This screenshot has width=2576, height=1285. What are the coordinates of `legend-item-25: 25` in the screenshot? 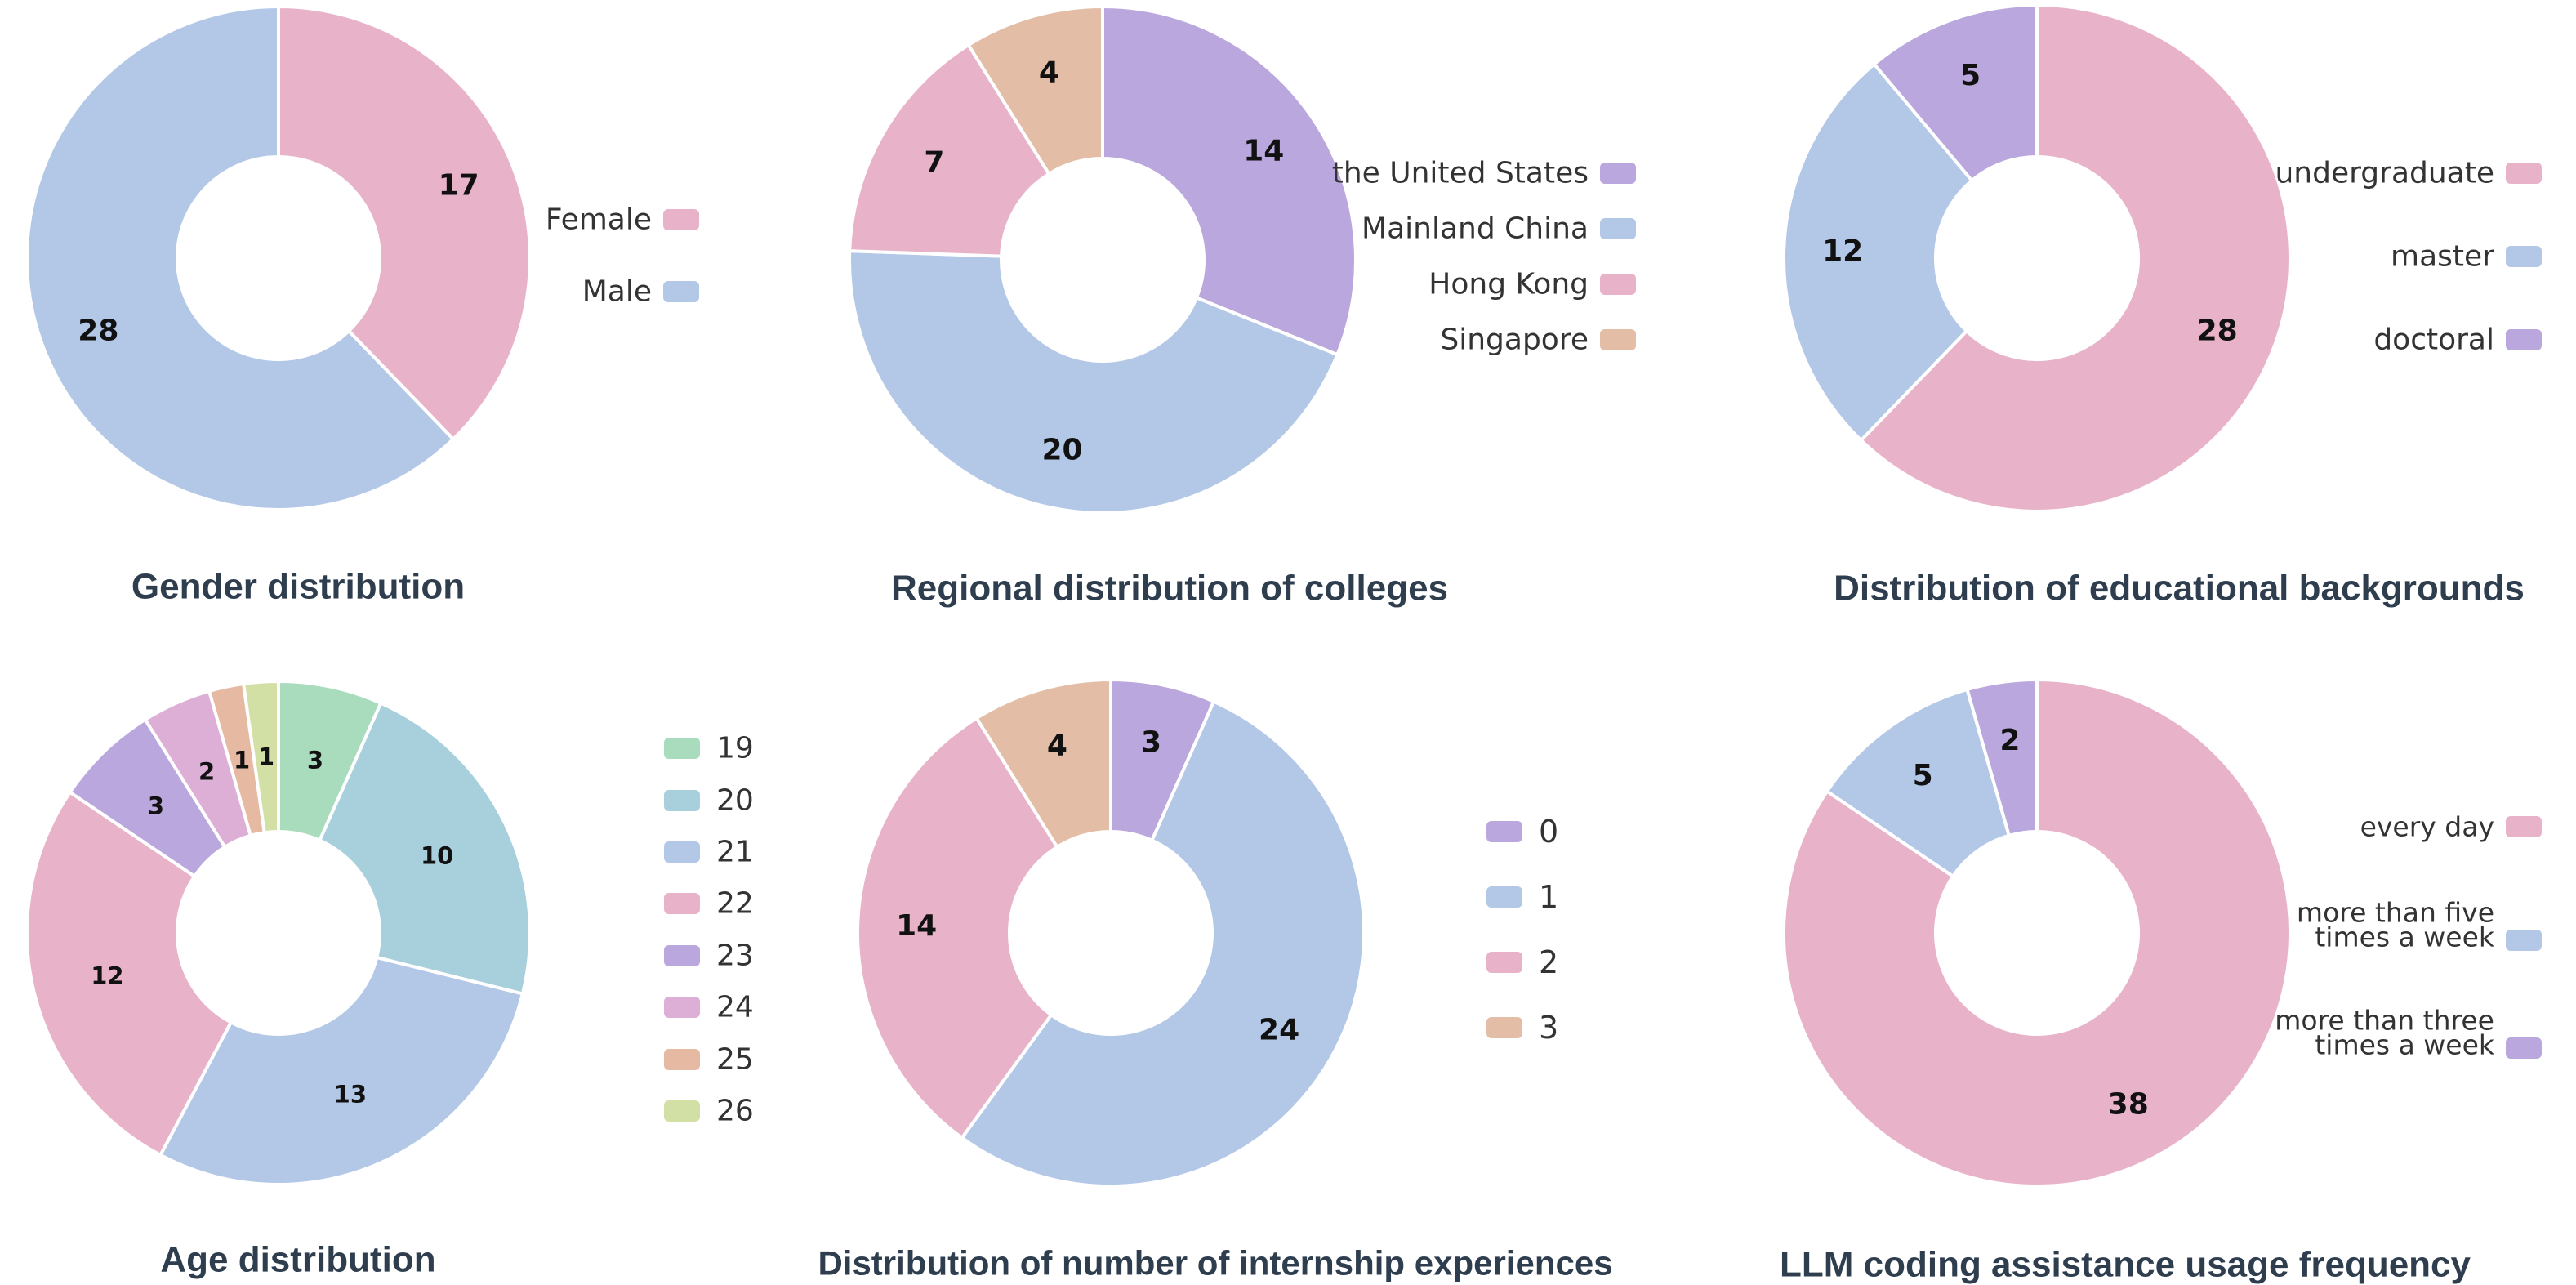 It's located at (709, 1060).